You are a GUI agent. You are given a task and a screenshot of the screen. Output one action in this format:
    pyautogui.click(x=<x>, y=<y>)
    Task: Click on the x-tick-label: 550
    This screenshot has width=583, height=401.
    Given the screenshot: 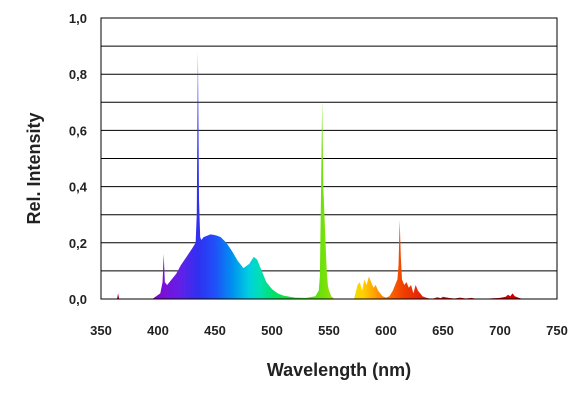 What is the action you would take?
    pyautogui.click(x=329, y=330)
    